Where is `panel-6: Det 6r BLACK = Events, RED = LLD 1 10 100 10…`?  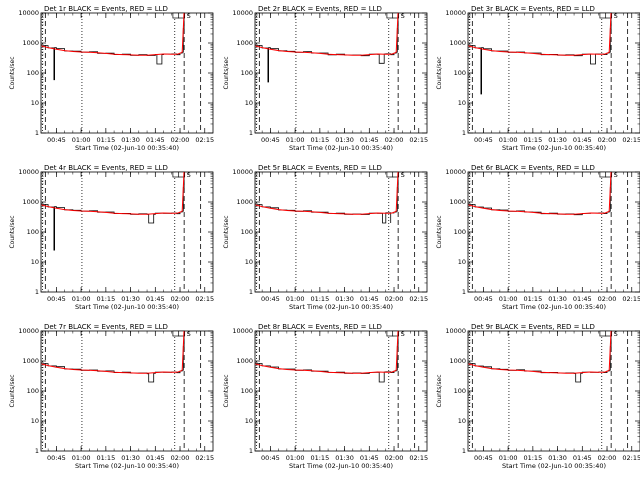 panel-6: Det 6r BLACK = Events, RED = LLD 1 10 100 10… is located at coordinates (538, 237).